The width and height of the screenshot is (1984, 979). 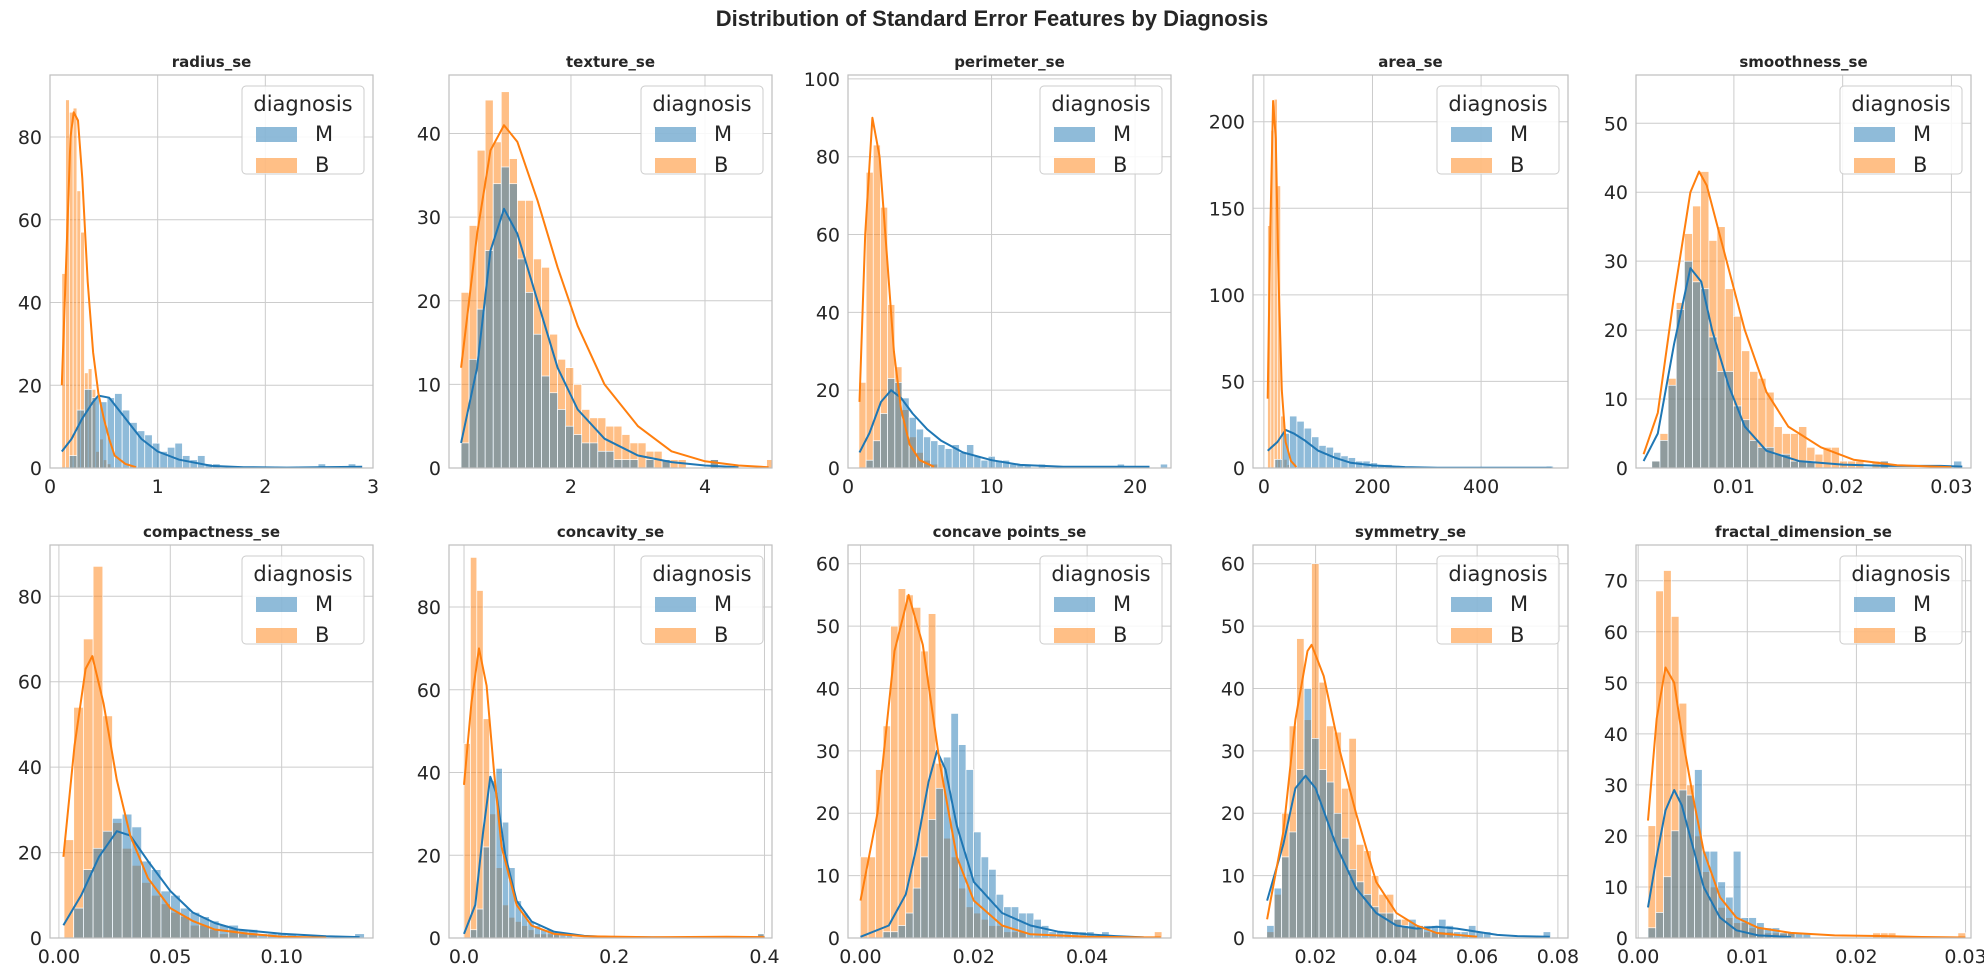 What do you see at coordinates (1087, 957) in the screenshot?
I see `x-tick-label: 0.04` at bounding box center [1087, 957].